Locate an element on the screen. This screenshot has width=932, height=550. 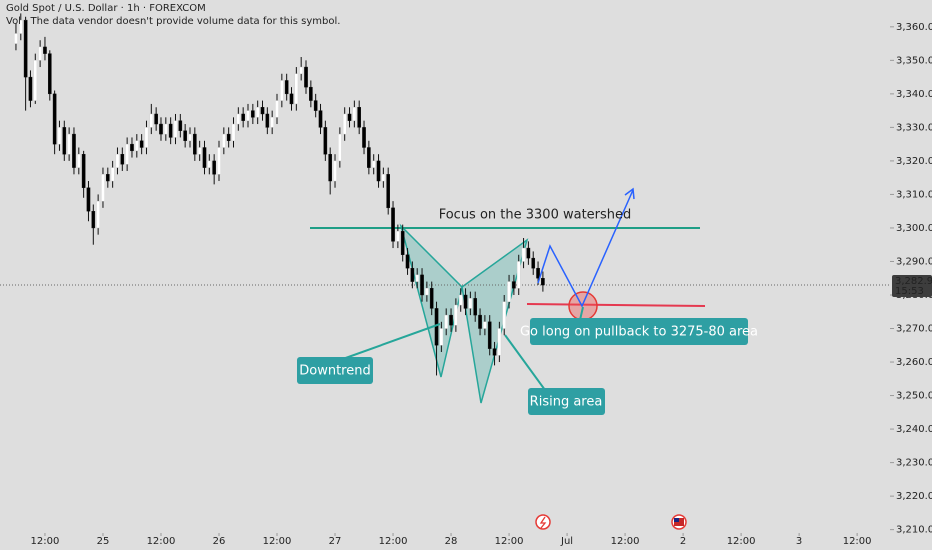
y-tick-label: 3,250.00 is located at coordinates (914, 396).